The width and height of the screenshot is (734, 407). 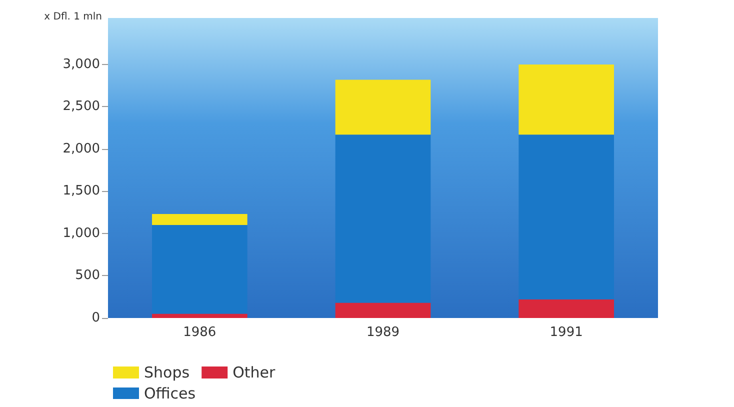 I want to click on y-tick-label: 1,000, so click(x=81, y=233).